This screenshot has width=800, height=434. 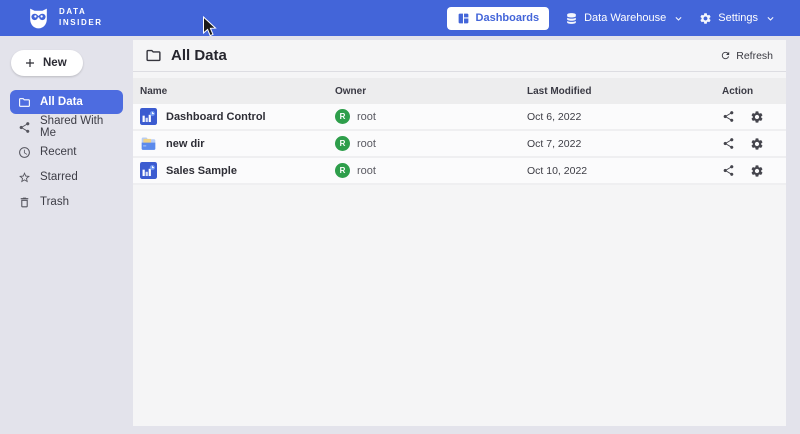 What do you see at coordinates (725, 55) in the screenshot?
I see `refresh-icon` at bounding box center [725, 55].